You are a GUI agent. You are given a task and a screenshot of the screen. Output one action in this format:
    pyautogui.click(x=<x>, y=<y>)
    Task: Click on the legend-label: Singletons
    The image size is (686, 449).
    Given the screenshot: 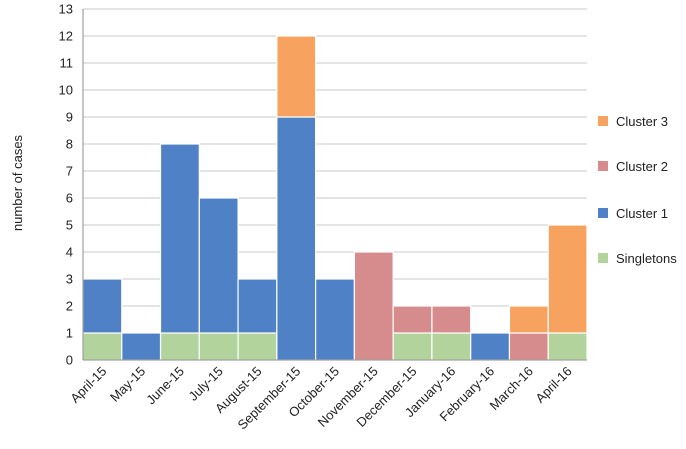 What is the action you would take?
    pyautogui.click(x=646, y=258)
    